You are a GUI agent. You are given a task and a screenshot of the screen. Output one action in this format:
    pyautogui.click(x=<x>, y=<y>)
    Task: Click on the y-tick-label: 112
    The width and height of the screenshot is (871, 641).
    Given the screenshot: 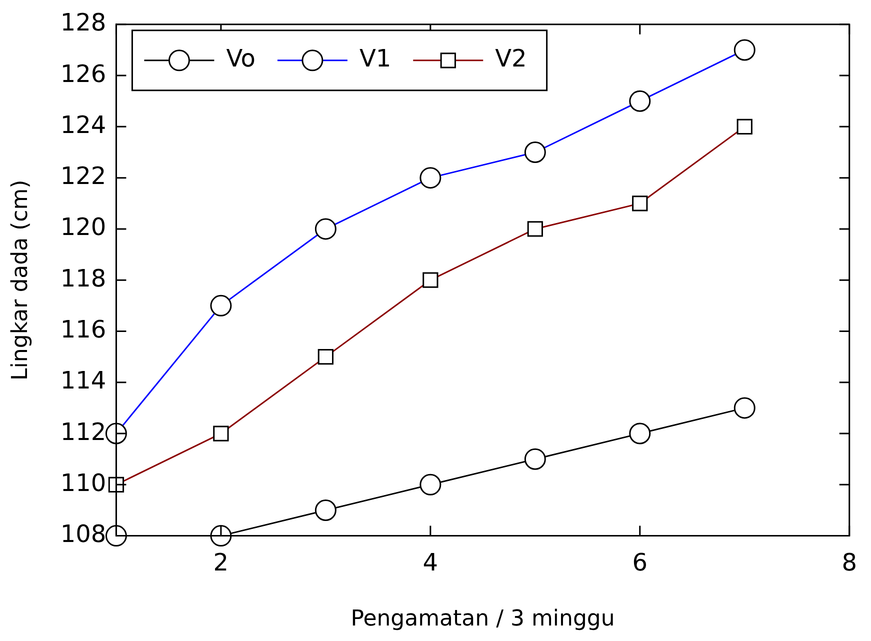 What is the action you would take?
    pyautogui.click(x=83, y=432)
    